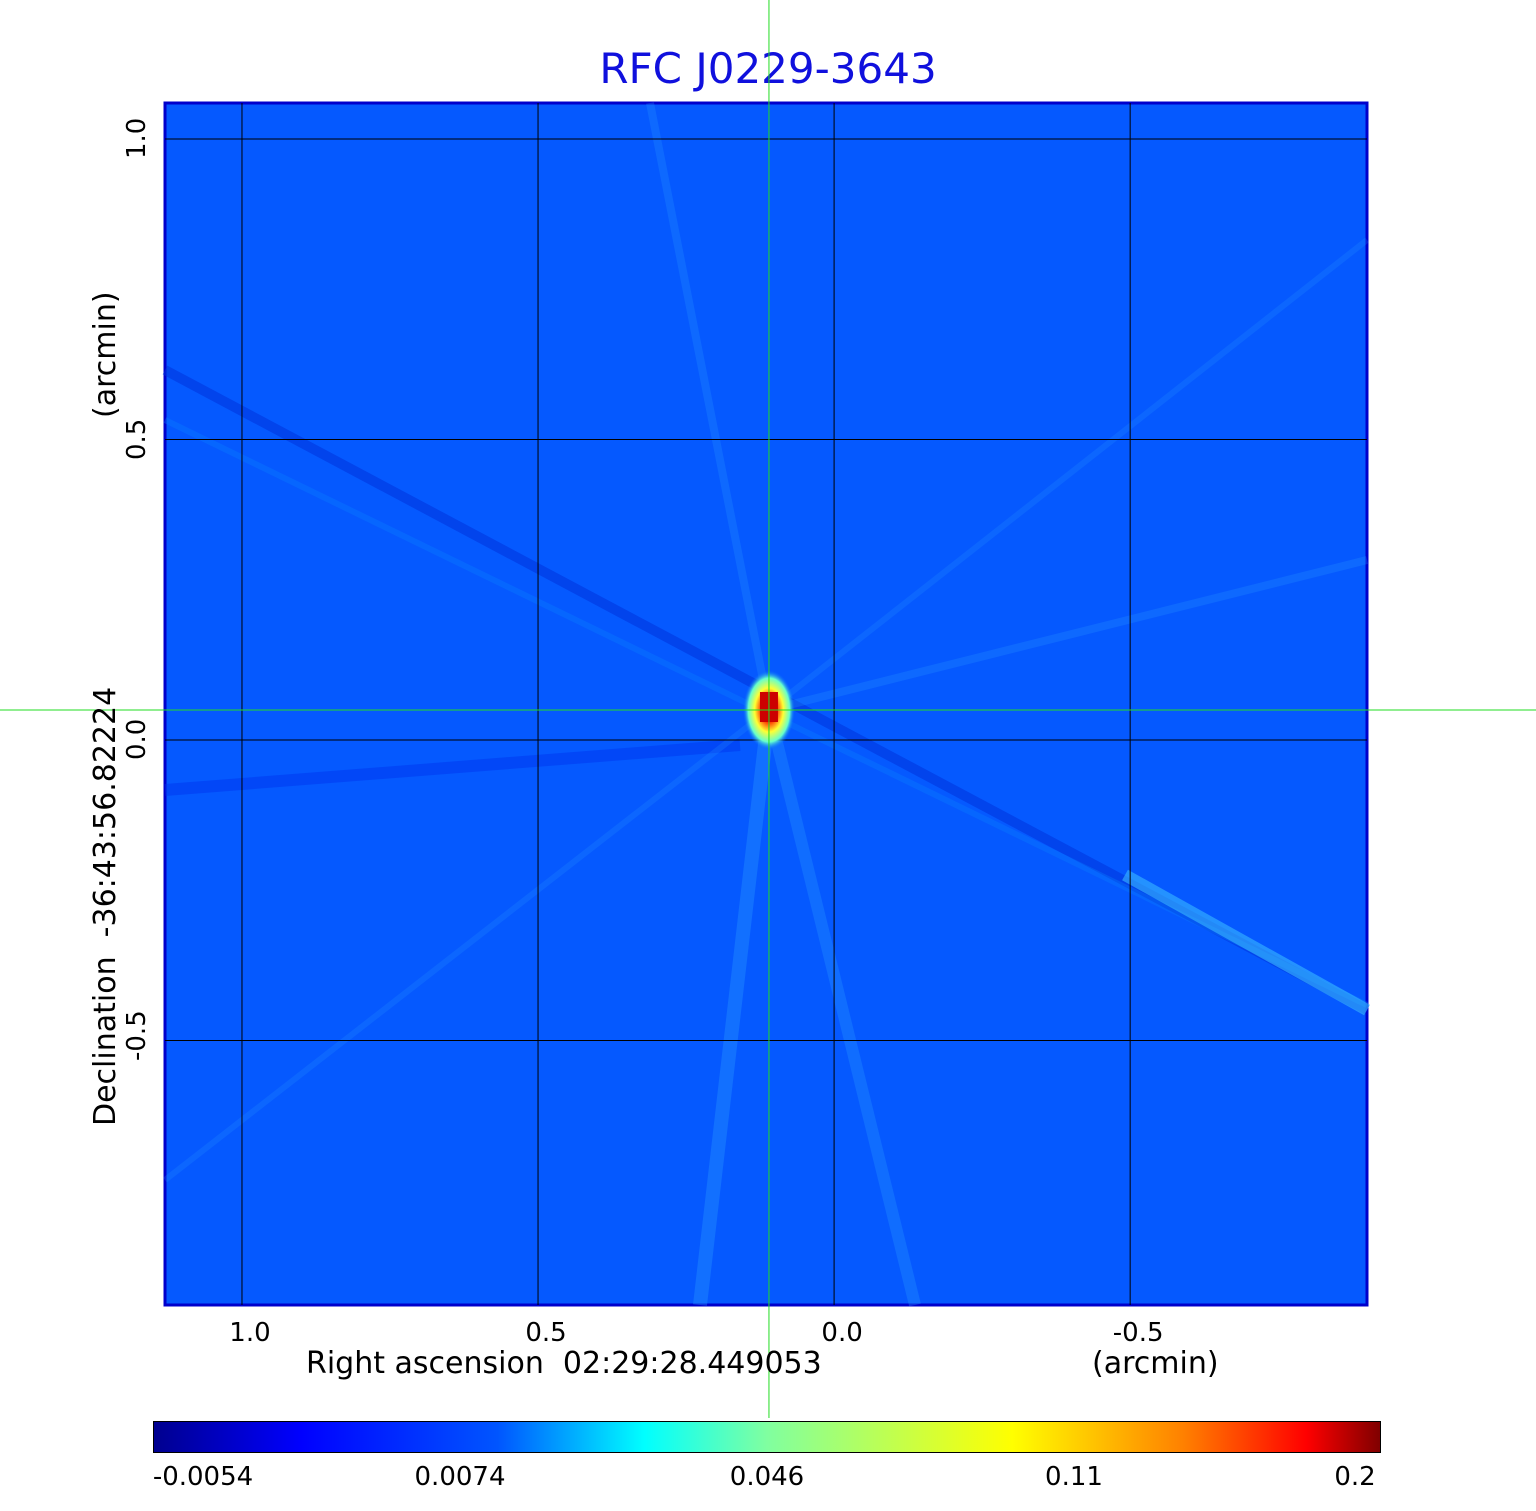 The image size is (1536, 1511). I want to click on chart-title: RFC J0229-3643, so click(768, 68).